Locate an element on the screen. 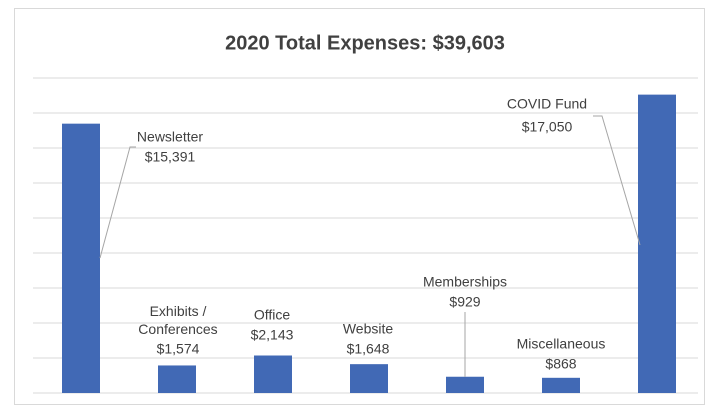 This screenshot has height=415, width=725. data-label: $15,391 is located at coordinates (170, 157).